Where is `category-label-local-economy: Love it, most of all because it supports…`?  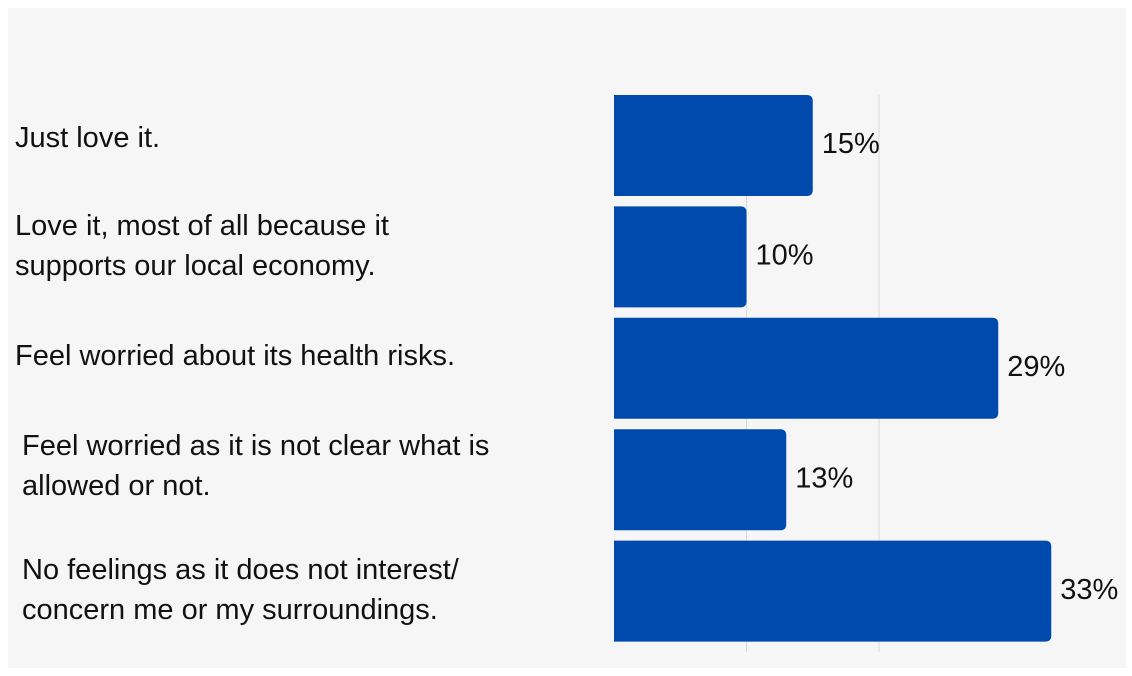 category-label-local-economy: Love it, most of all because it supports… is located at coordinates (202, 246).